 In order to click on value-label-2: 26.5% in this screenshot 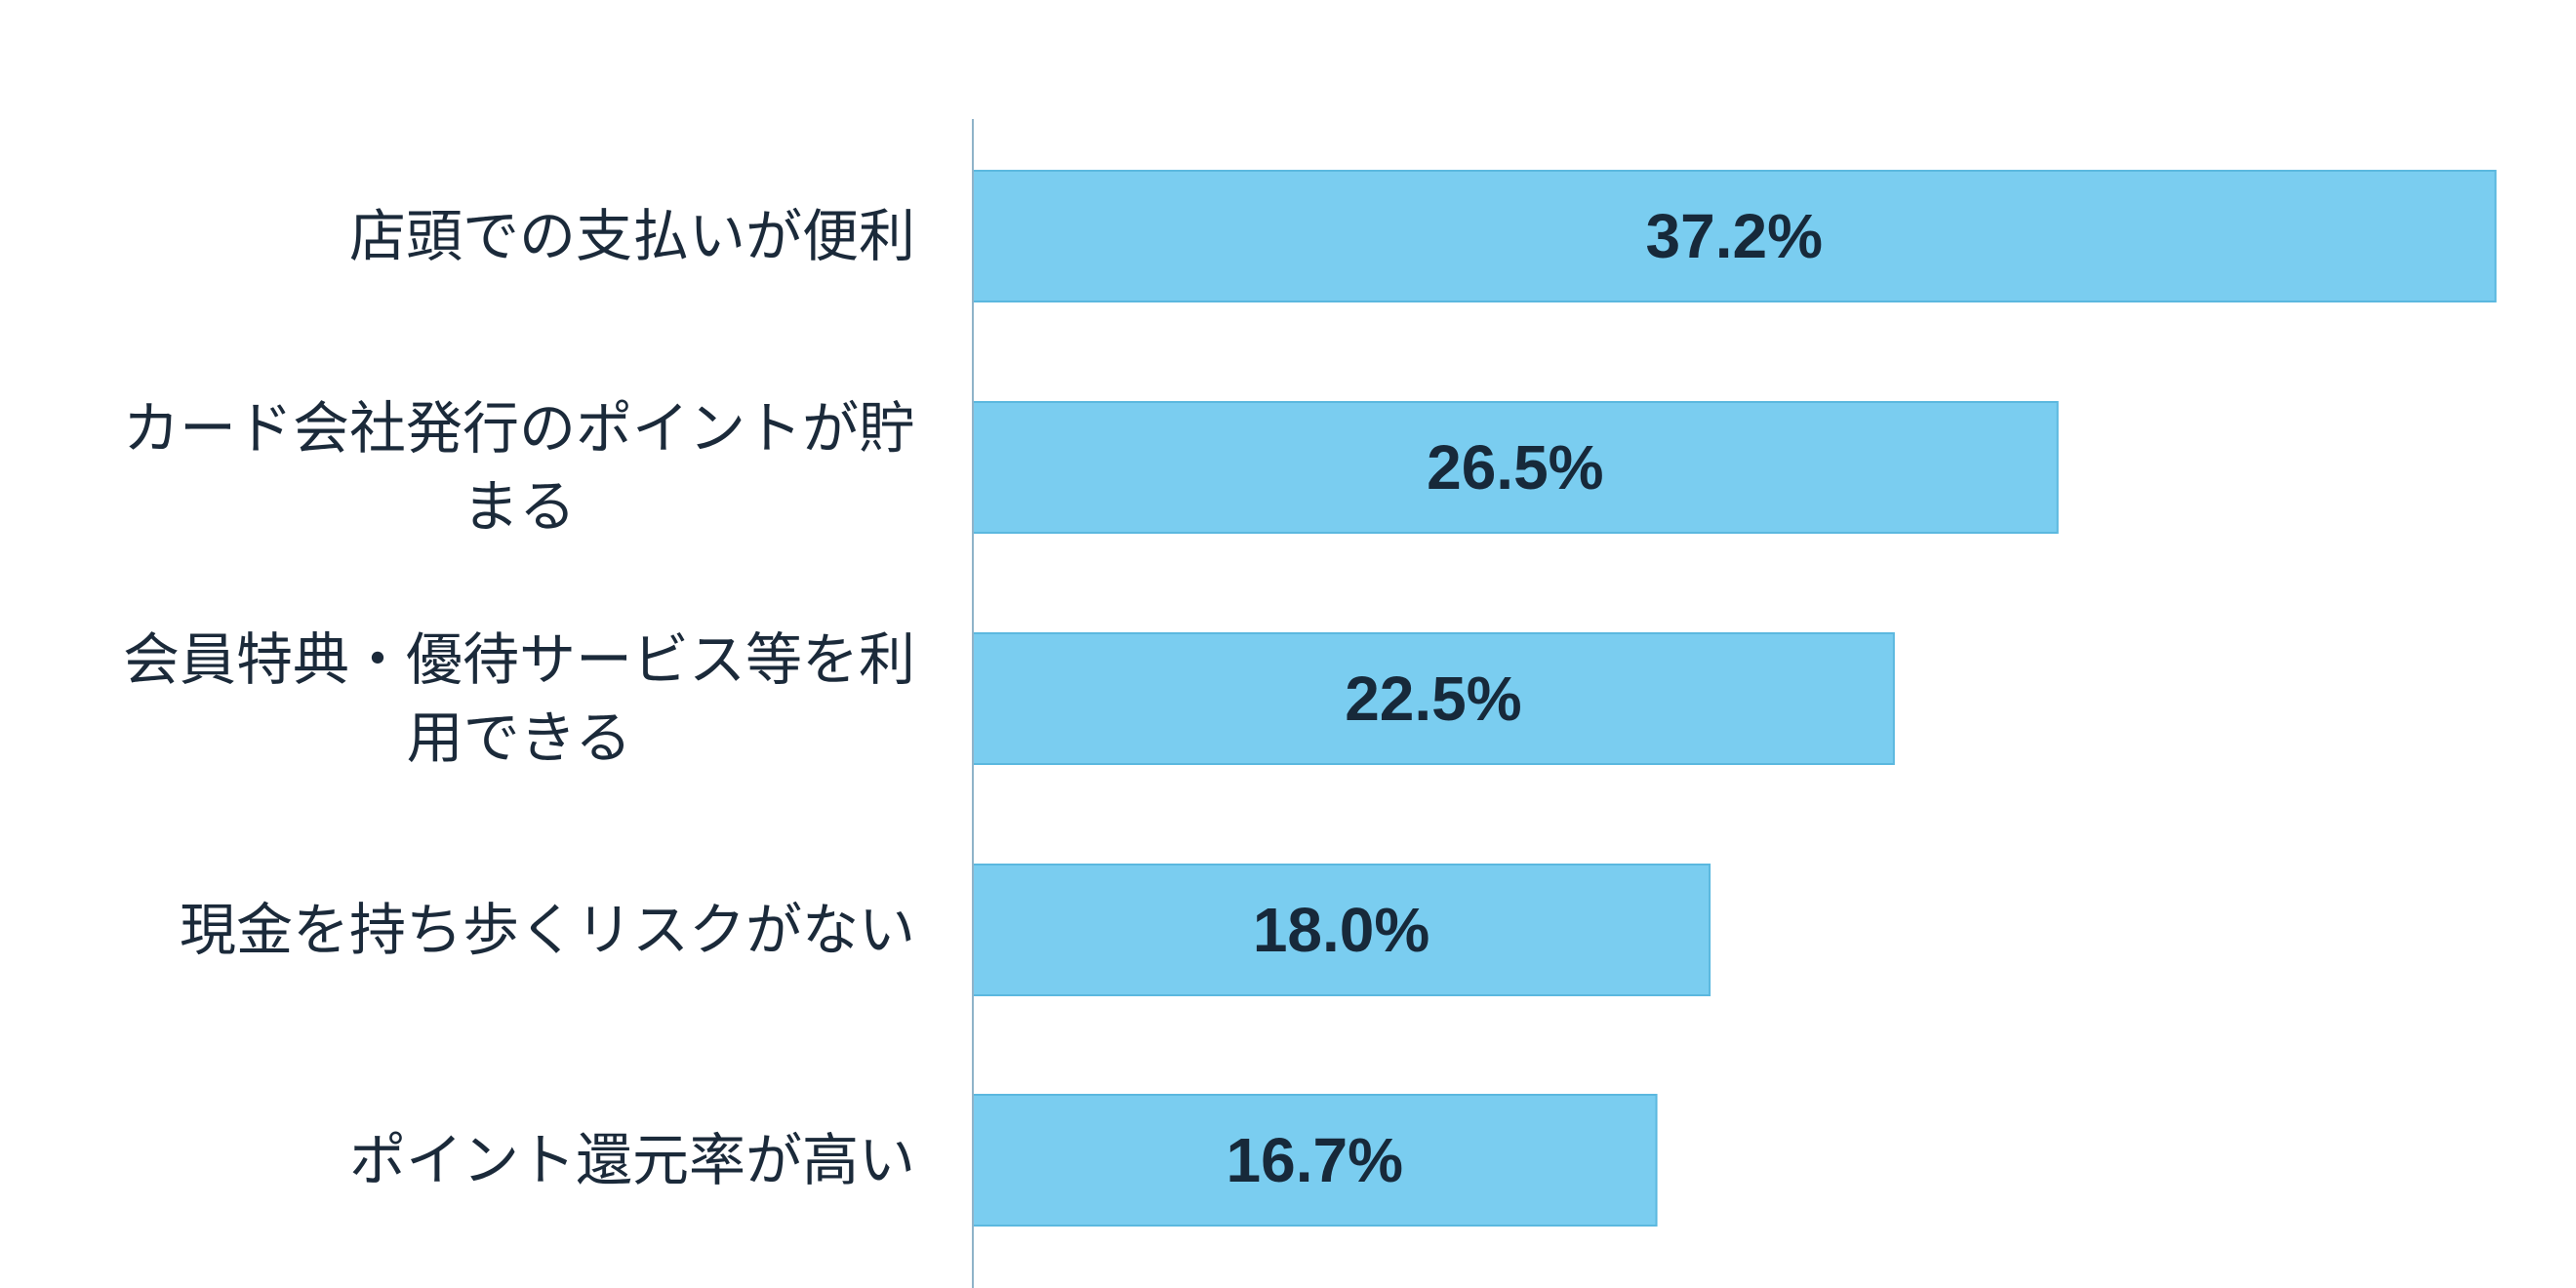, I will do `click(1515, 467)`.